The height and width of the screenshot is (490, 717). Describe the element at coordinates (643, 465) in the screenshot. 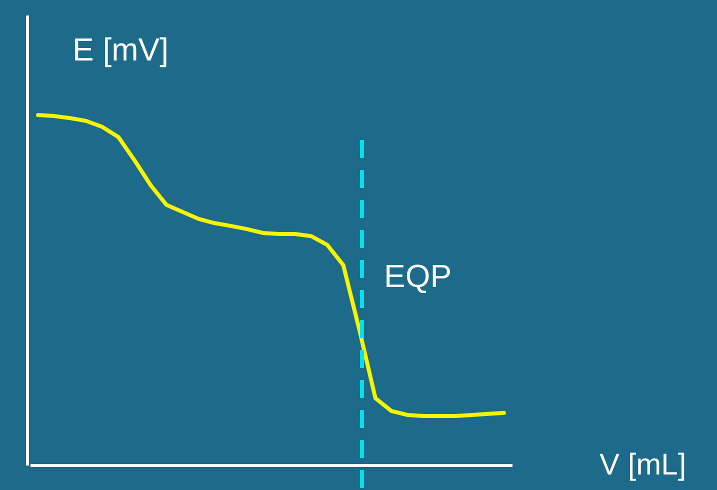

I see `x-axis-title: V [mL]` at that location.